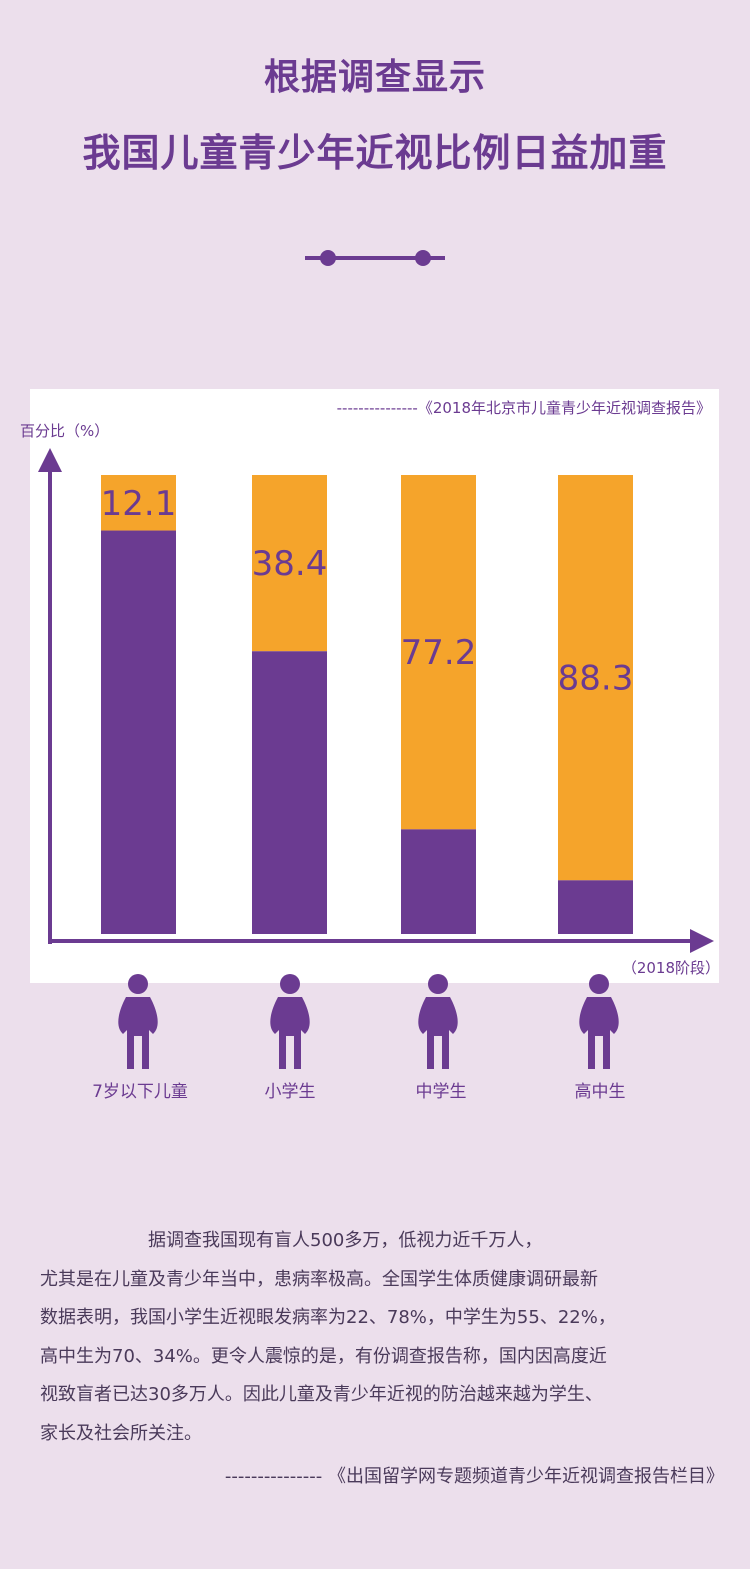 The height and width of the screenshot is (1569, 750). Describe the element at coordinates (441, 1092) in the screenshot. I see `category-label: 中学生` at that location.